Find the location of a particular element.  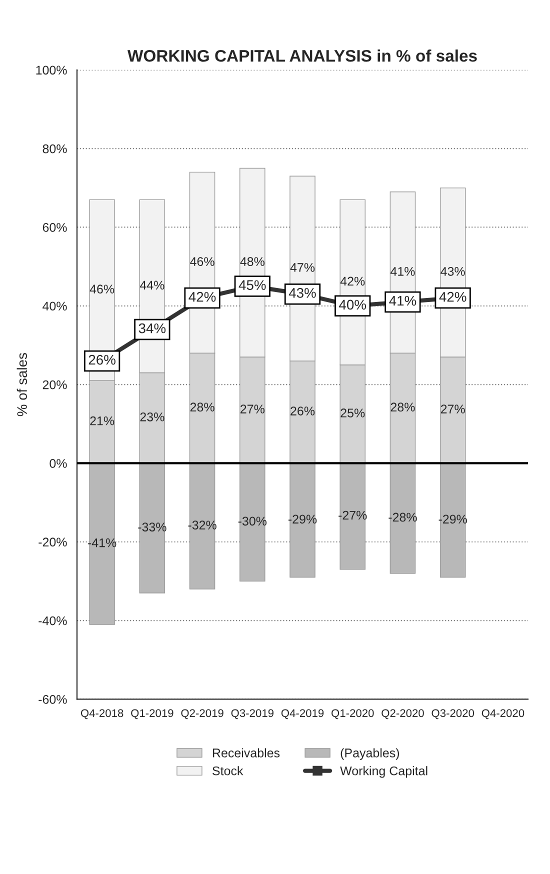

data-label: -30% is located at coordinates (252, 521).